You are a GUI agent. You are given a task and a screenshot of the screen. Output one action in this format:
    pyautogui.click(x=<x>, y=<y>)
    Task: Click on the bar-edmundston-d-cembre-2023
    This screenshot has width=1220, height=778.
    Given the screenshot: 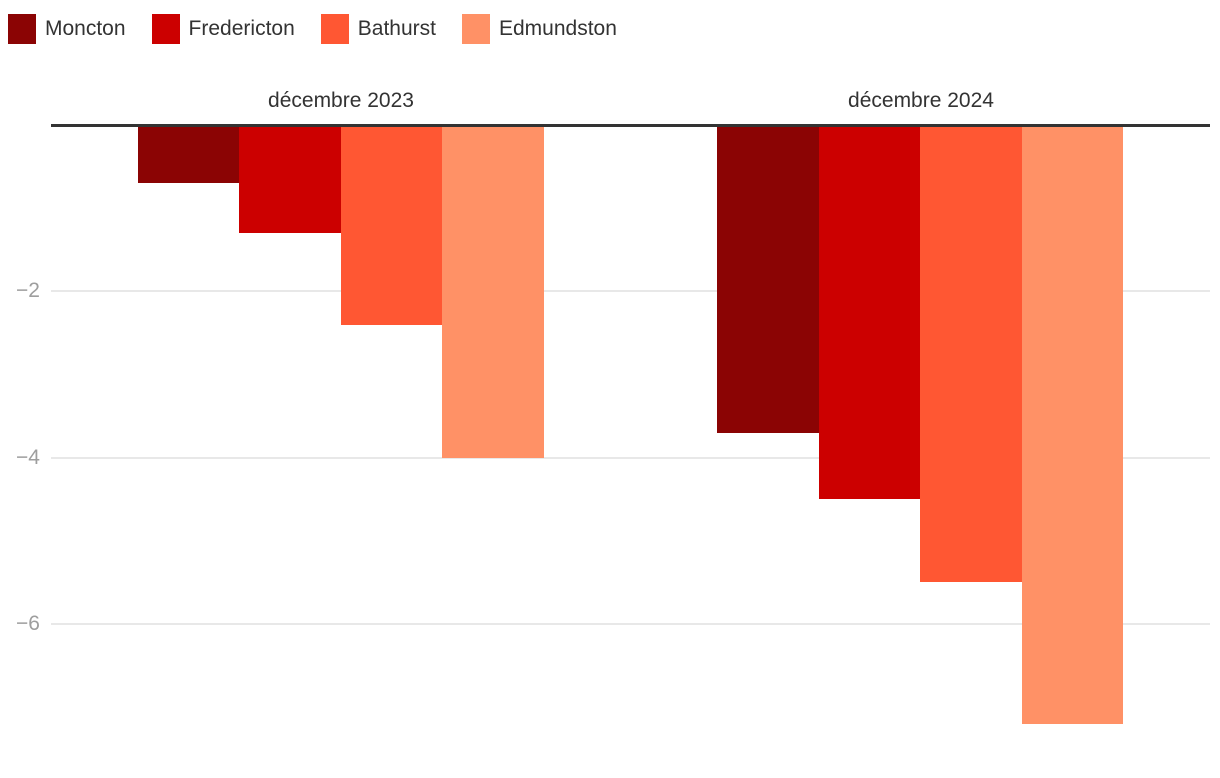 What is the action you would take?
    pyautogui.click(x=493, y=291)
    